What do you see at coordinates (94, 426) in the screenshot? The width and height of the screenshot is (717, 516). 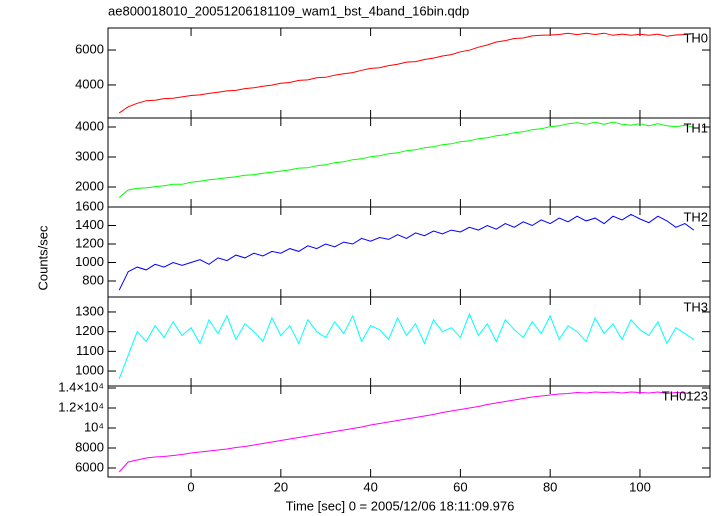 I see `y-tick-label: 10⁴` at bounding box center [94, 426].